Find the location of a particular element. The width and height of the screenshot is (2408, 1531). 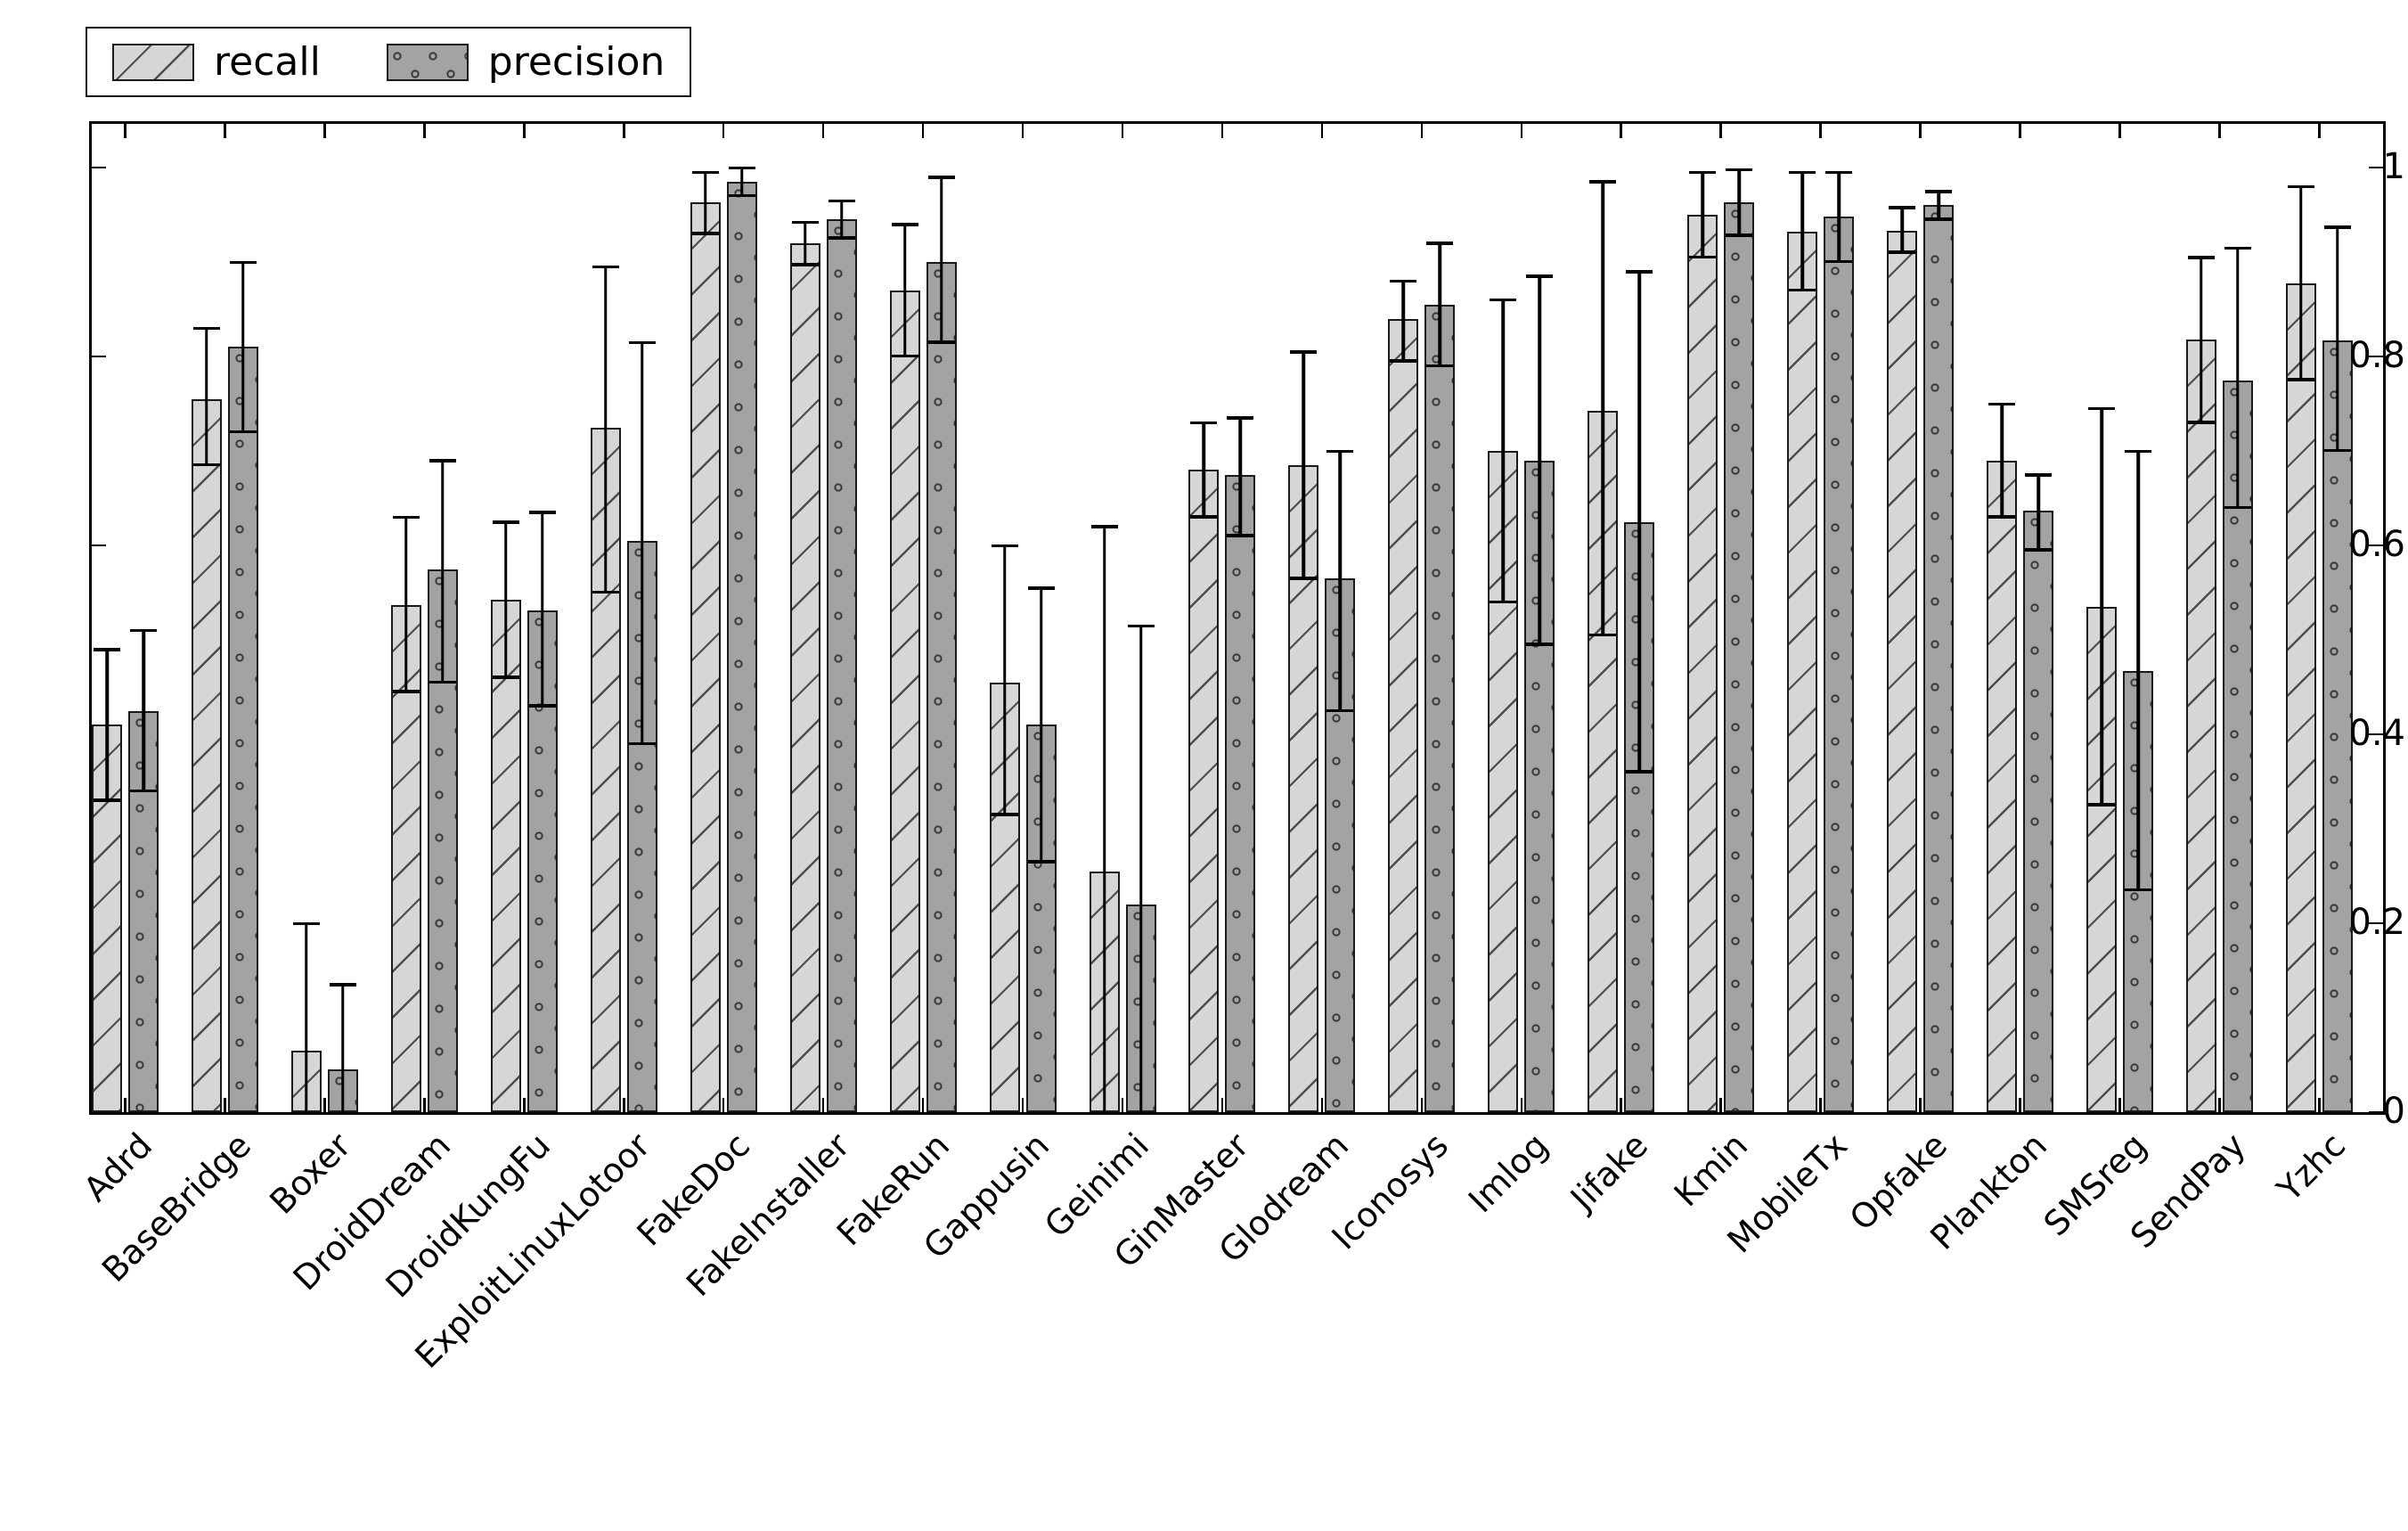

legend-label-precision: precision is located at coordinates (576, 62).